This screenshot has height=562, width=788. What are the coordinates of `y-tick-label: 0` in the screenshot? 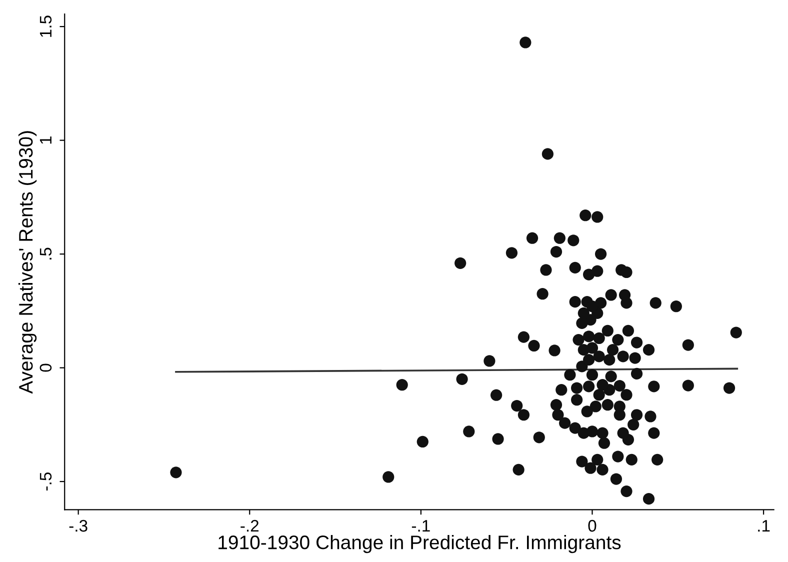 It's located at (46, 368).